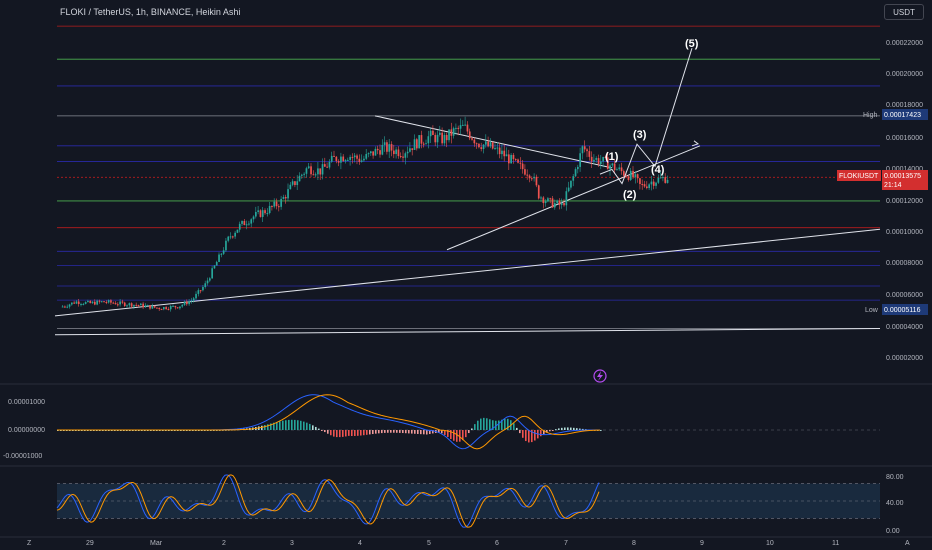 Image resolution: width=932 pixels, height=550 pixels. What do you see at coordinates (904, 327) in the screenshot?
I see `y-tick: 0.00004000` at bounding box center [904, 327].